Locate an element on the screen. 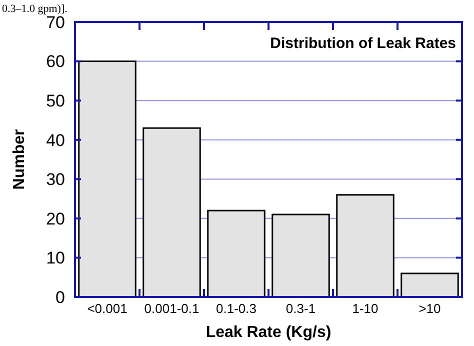 This screenshot has height=346, width=474. x-axis-title: Leak Rate (Kg/s) is located at coordinates (269, 332).